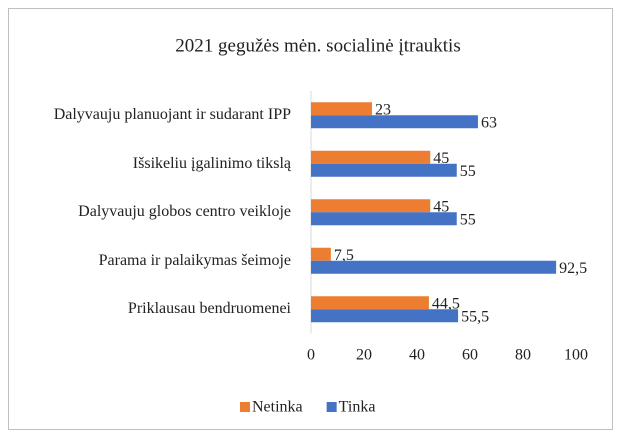  Describe the element at coordinates (417, 355) in the screenshot. I see `x-tick-label: 40` at that location.